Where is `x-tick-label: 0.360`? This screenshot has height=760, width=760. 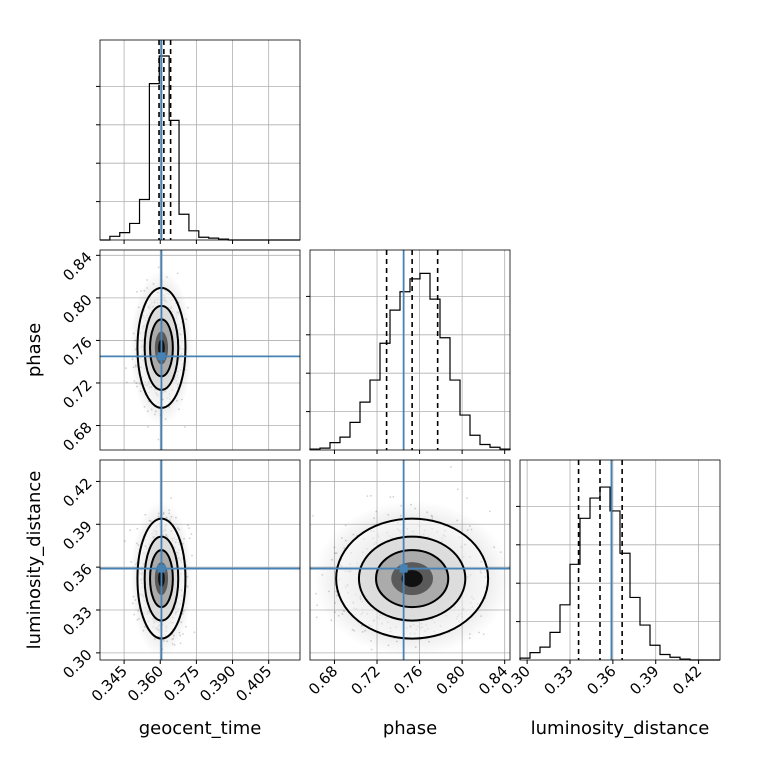
x-tick-label: 0.360 is located at coordinates (145, 683).